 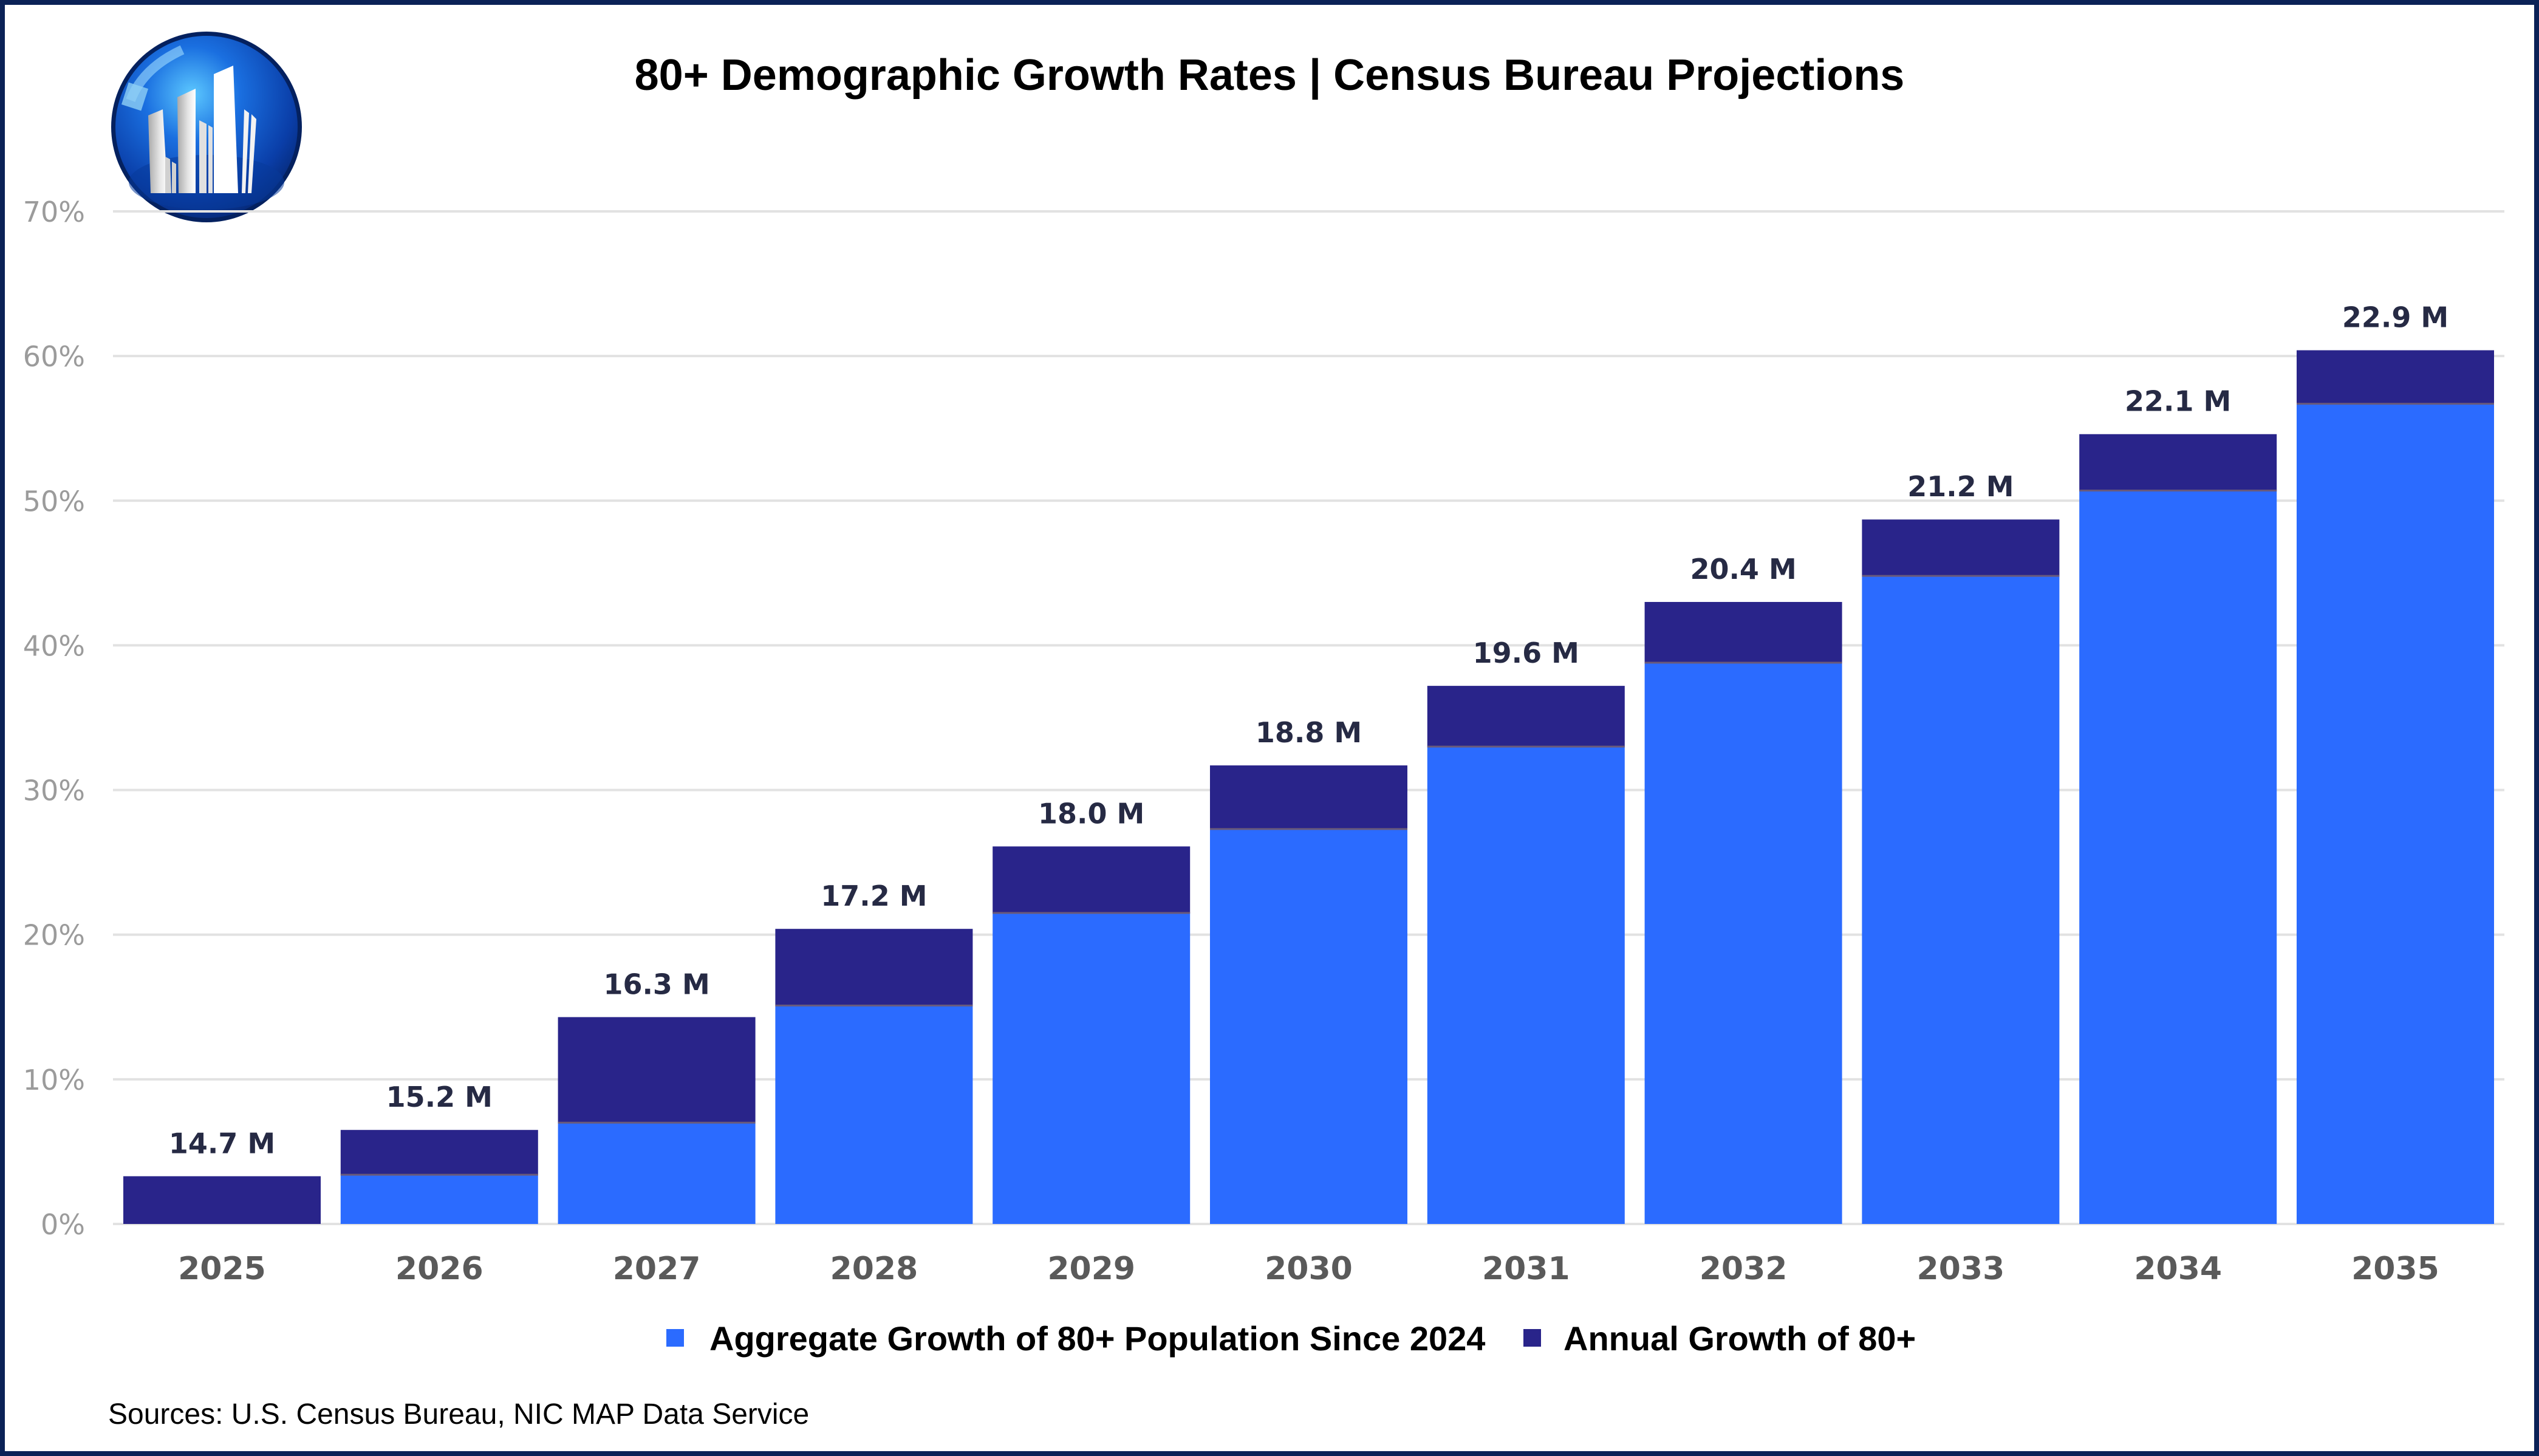 I want to click on bar-aggregate-2029, so click(x=1092, y=1068).